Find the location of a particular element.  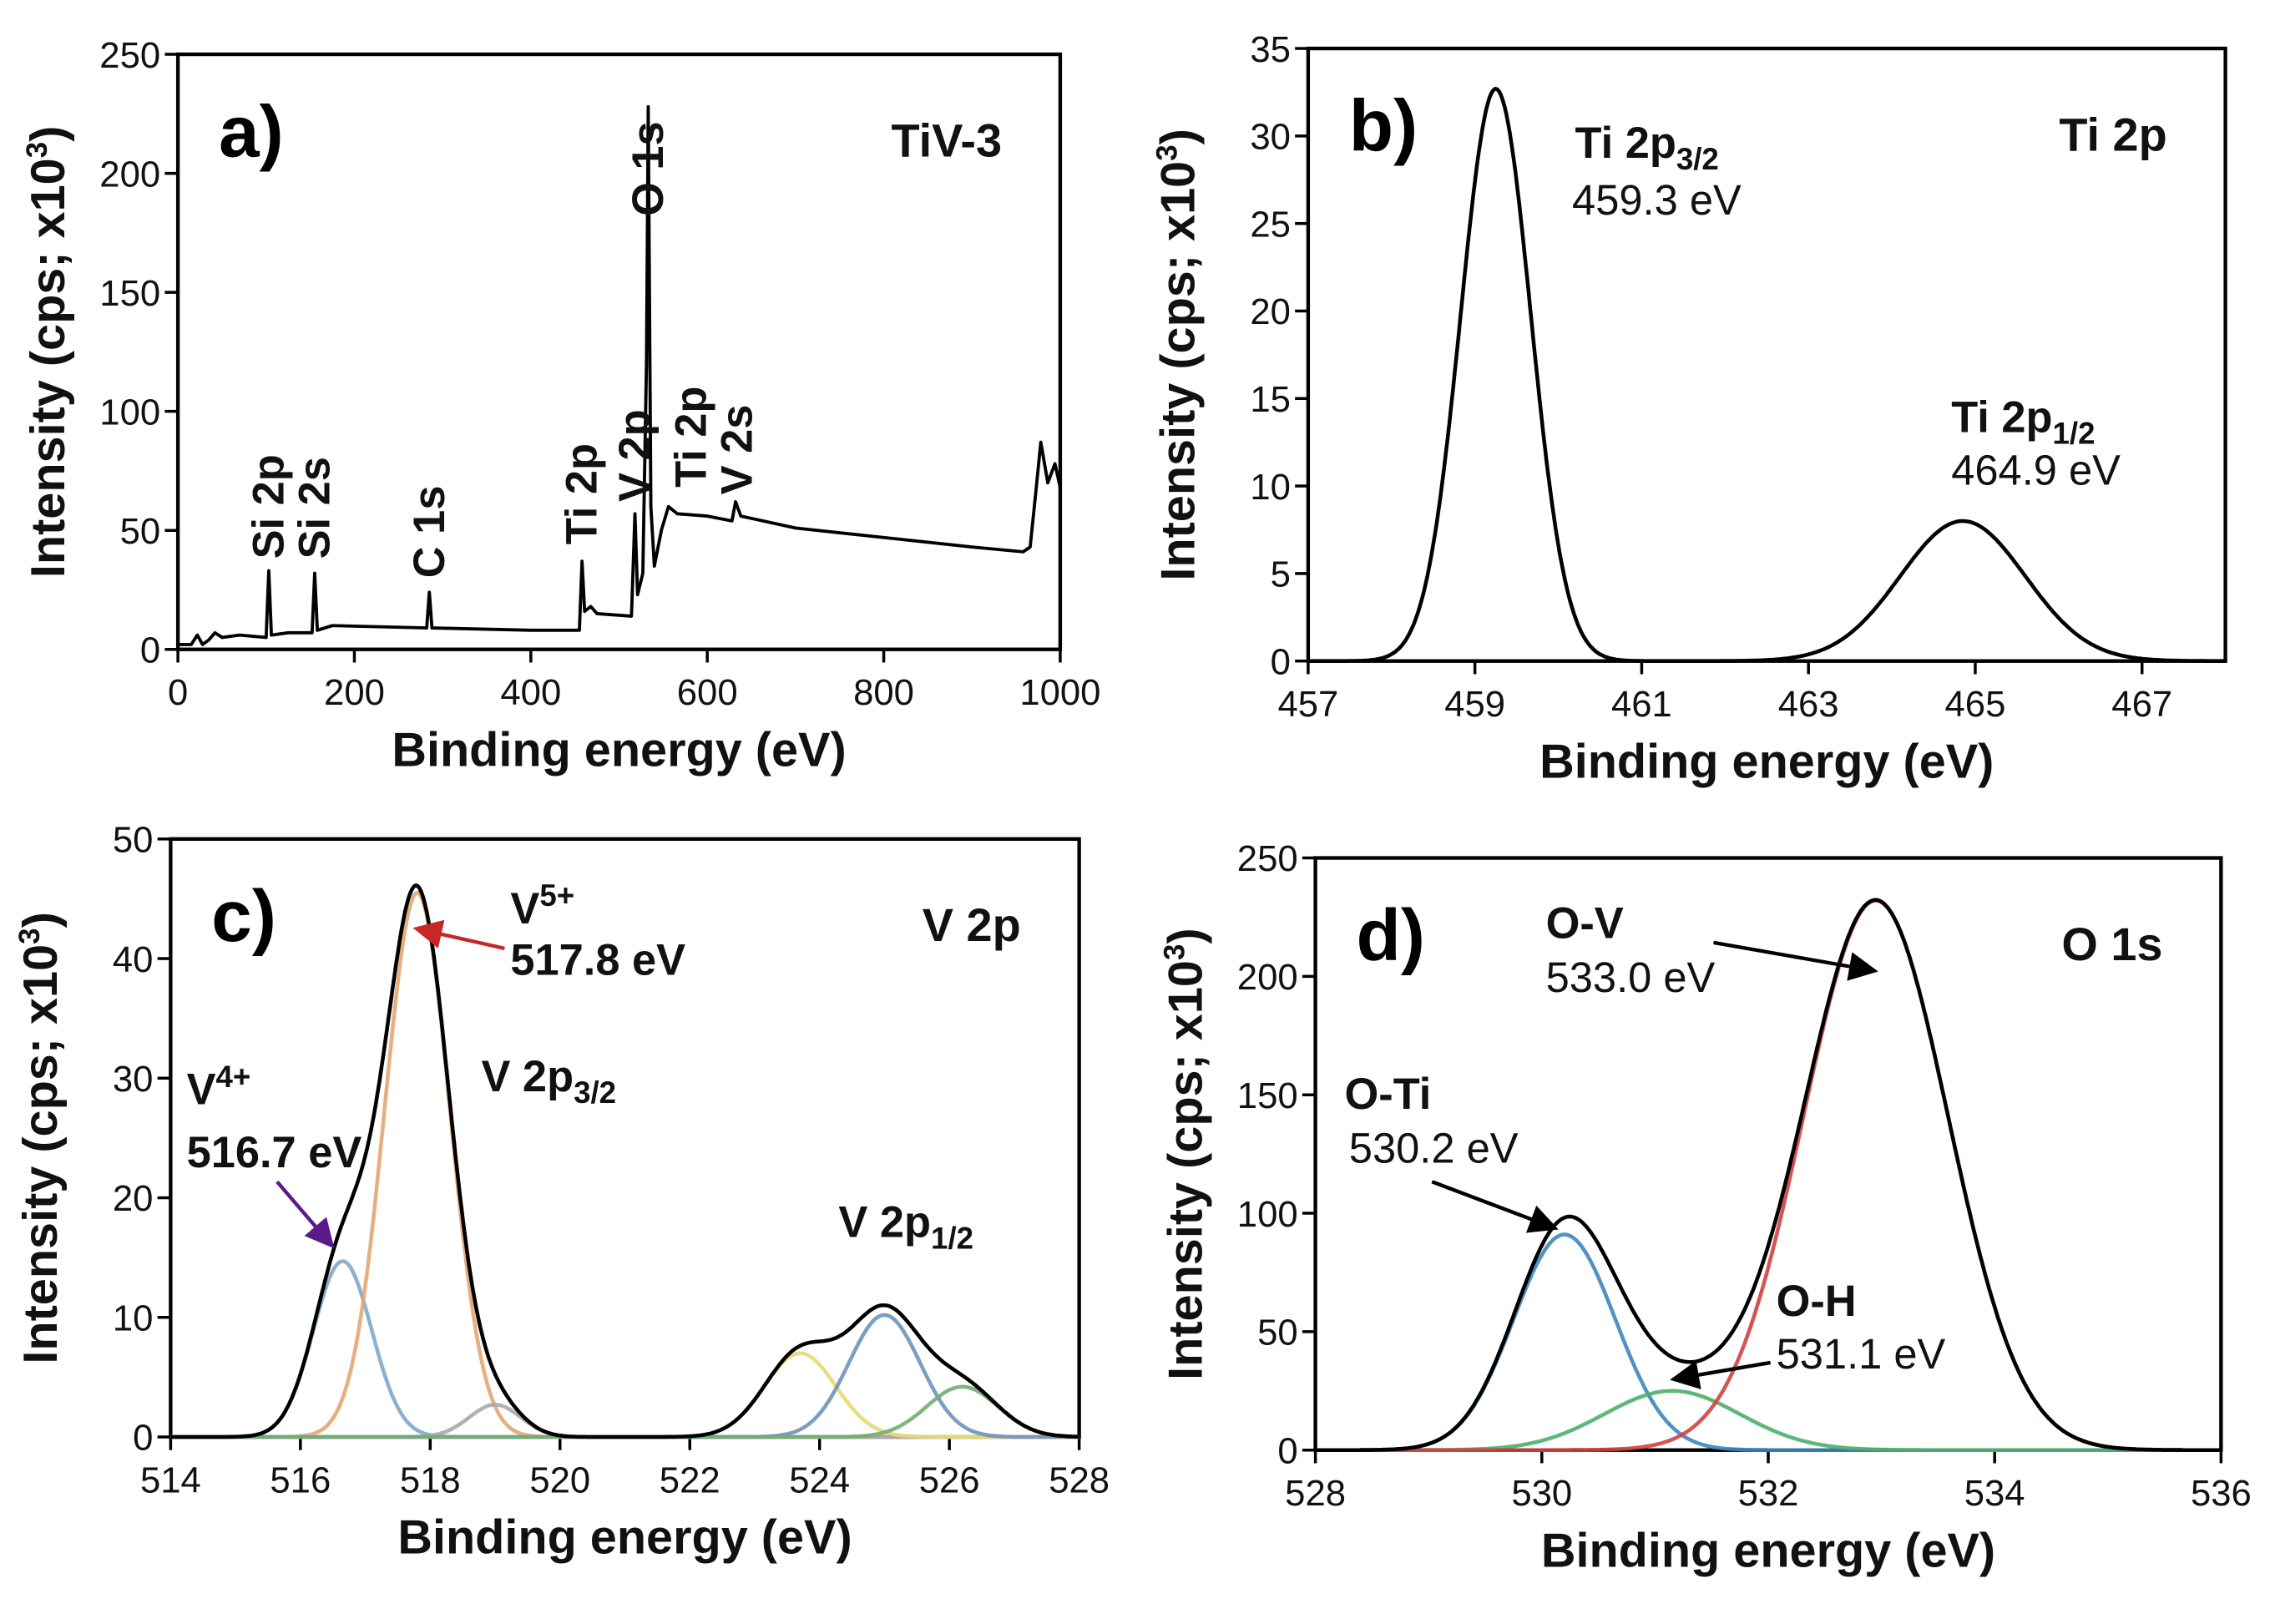

label-o-ti-energy: 530.2 eV is located at coordinates (1434, 1148).